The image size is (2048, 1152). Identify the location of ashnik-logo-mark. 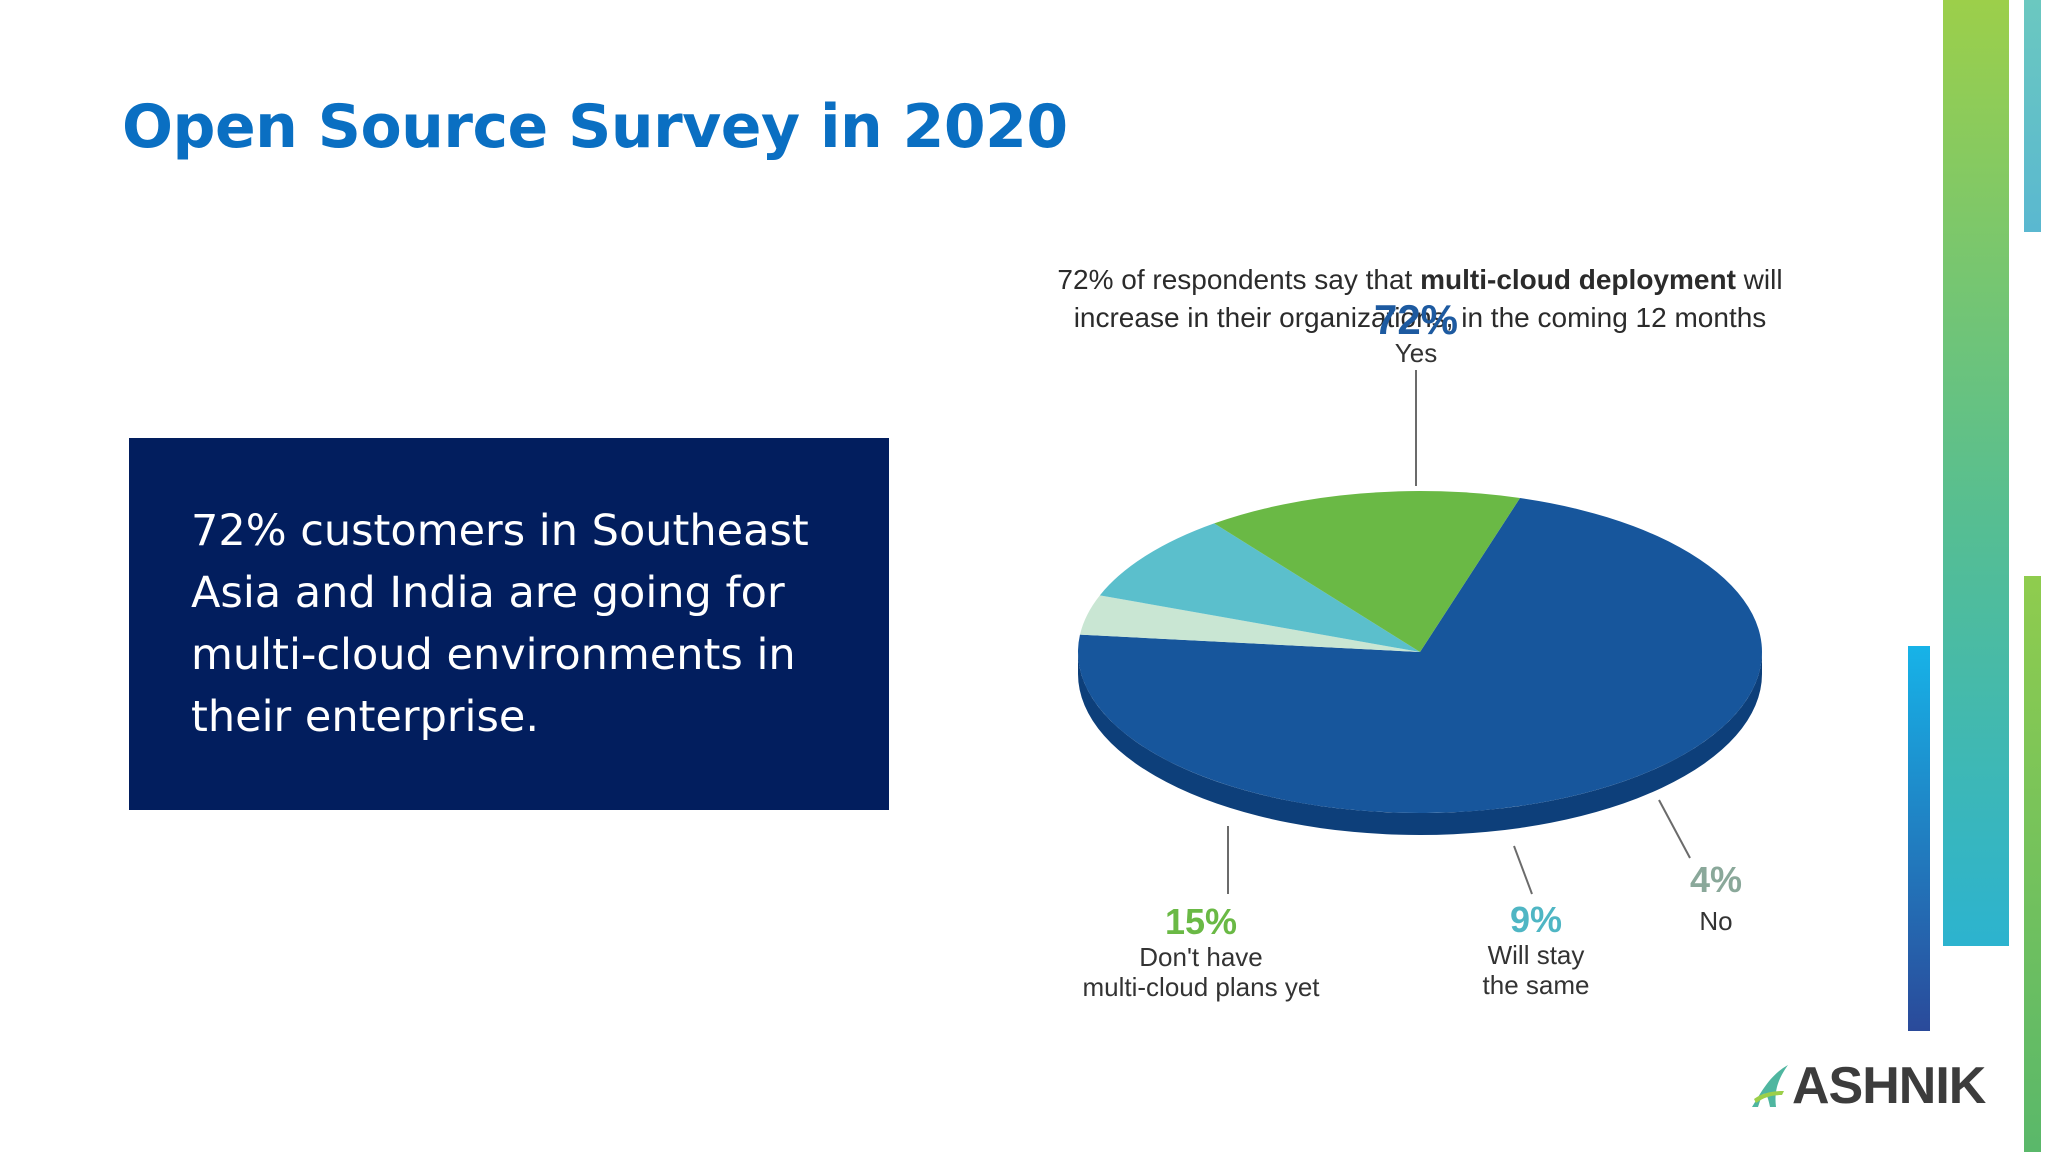
(1770, 1086).